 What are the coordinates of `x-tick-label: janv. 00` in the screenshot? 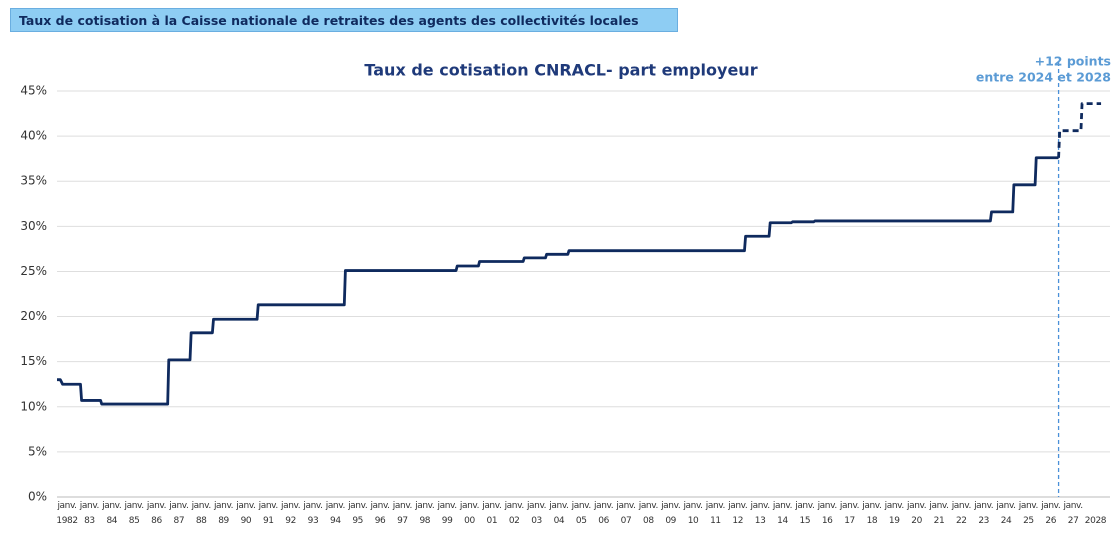 It's located at (469, 513).